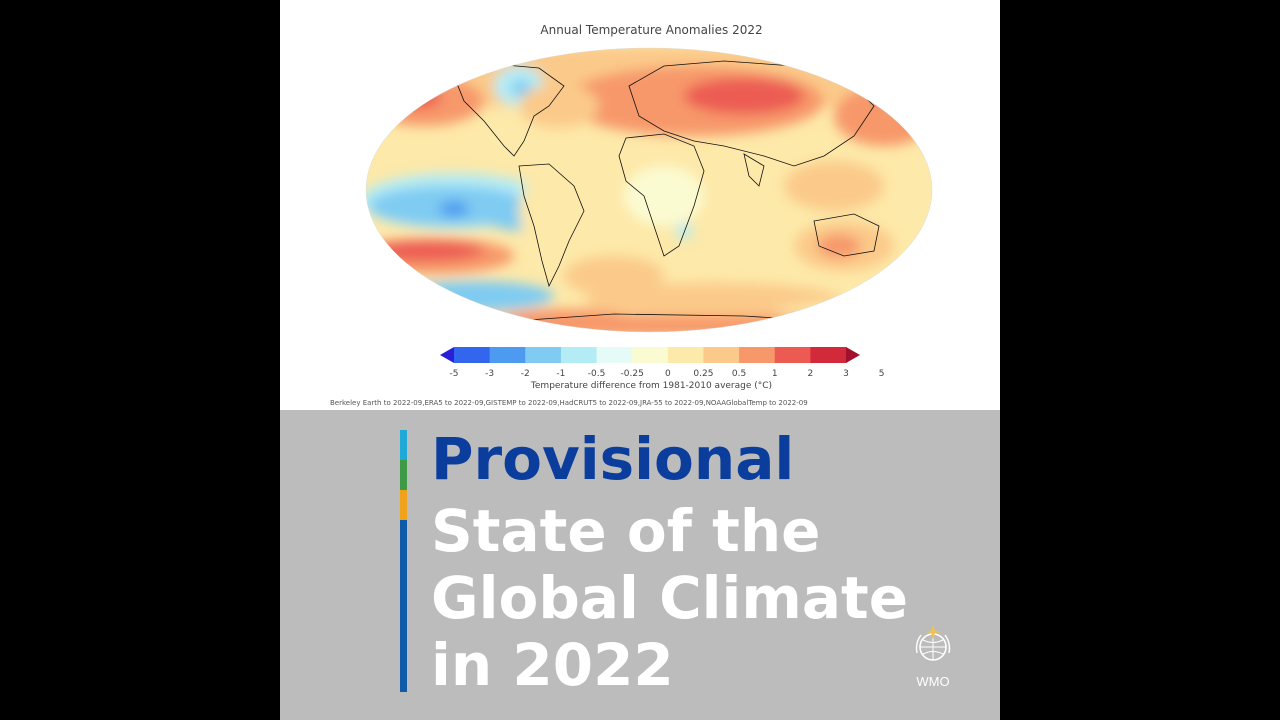 Image resolution: width=1280 pixels, height=720 pixels. Describe the element at coordinates (403, 445) in the screenshot. I see `accent-bar-cyan` at that location.